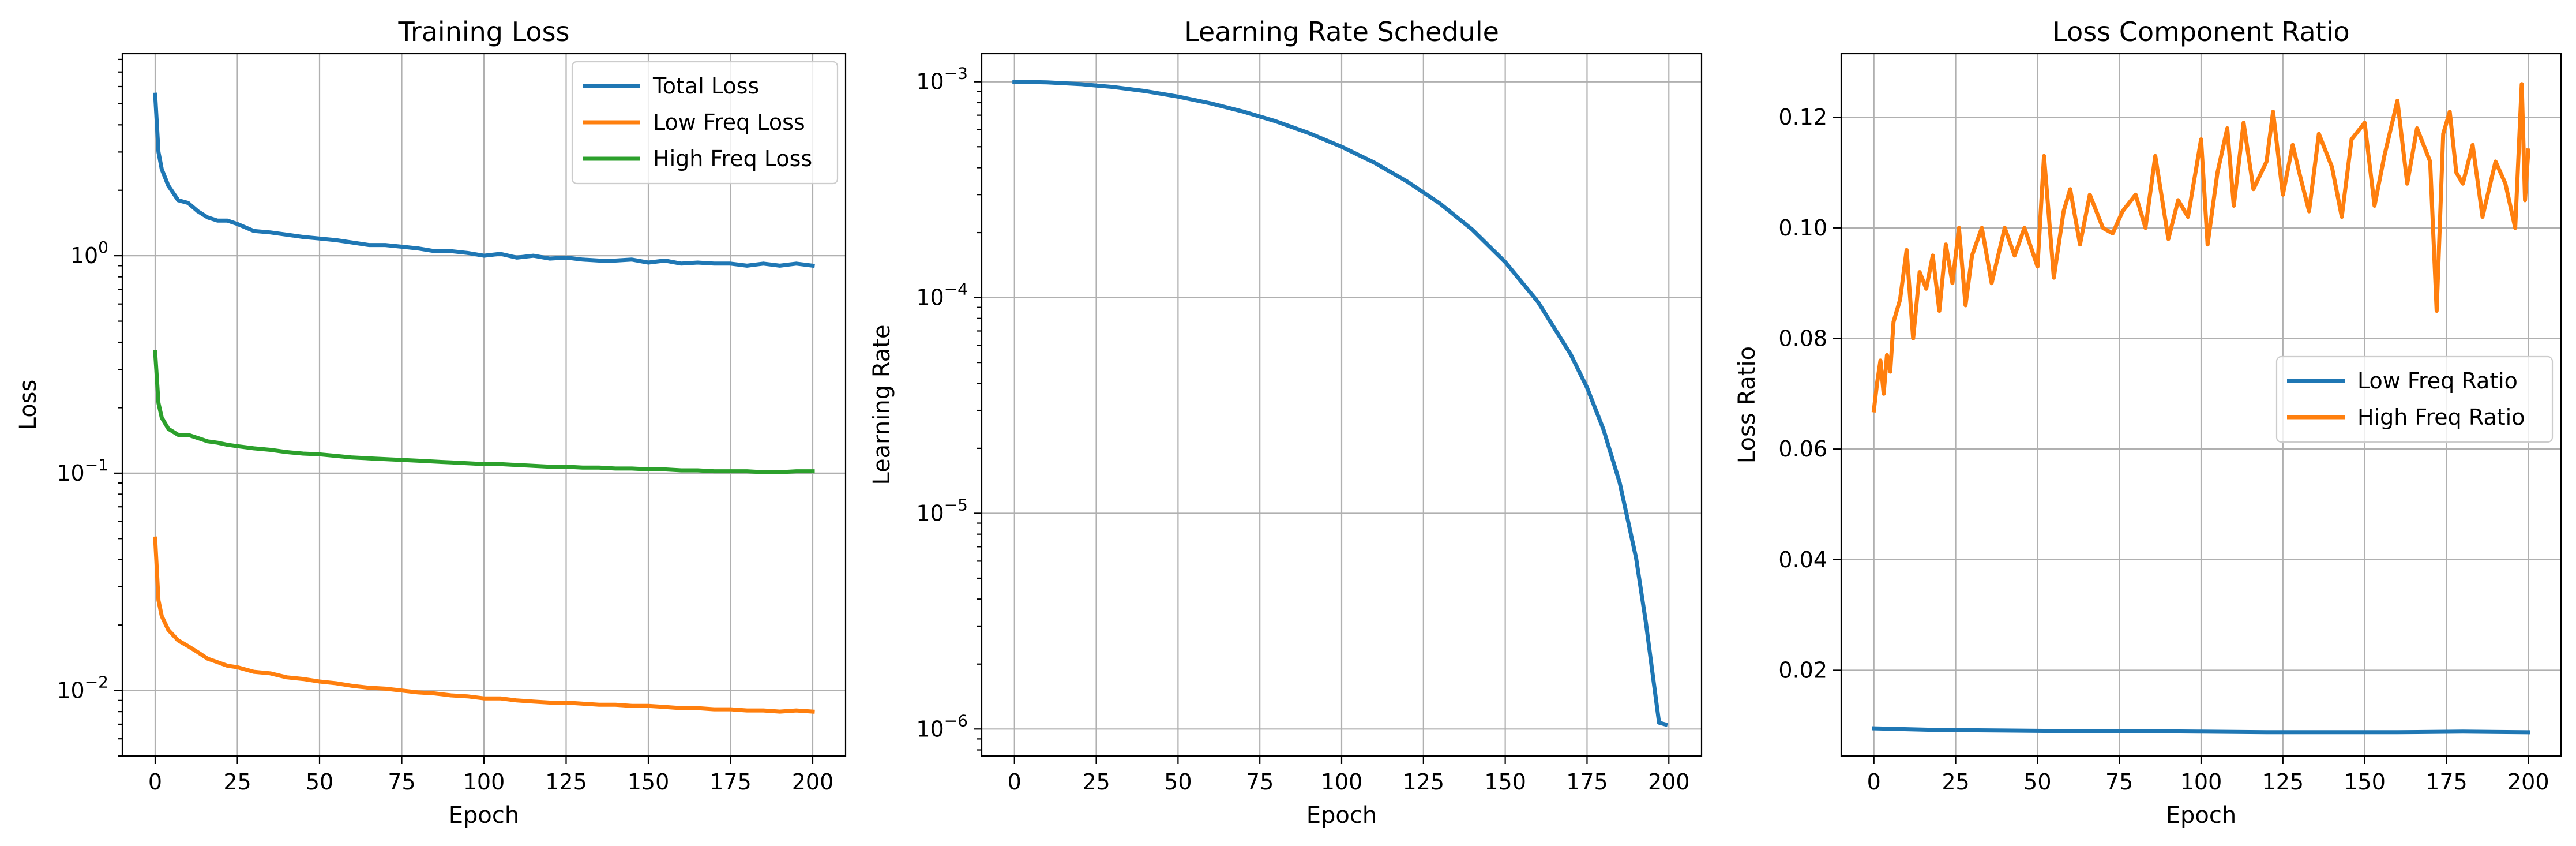  What do you see at coordinates (729, 122) in the screenshot?
I see `legend-label: Low Freq Loss` at bounding box center [729, 122].